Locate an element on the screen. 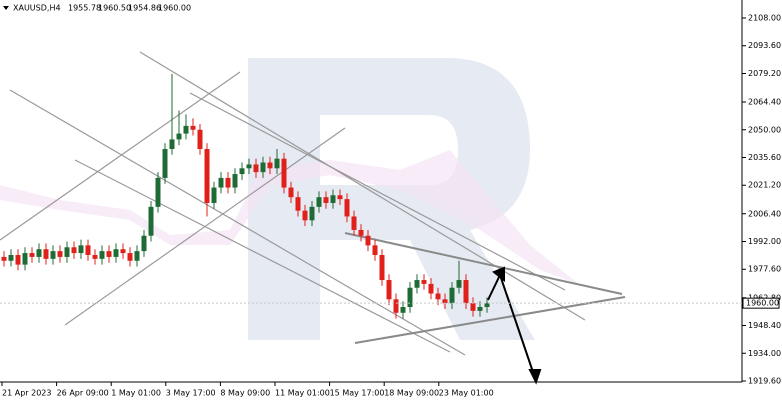 Image resolution: width=782 pixels, height=402 pixels. y-tick-label: 2093.60 is located at coordinates (764, 45).